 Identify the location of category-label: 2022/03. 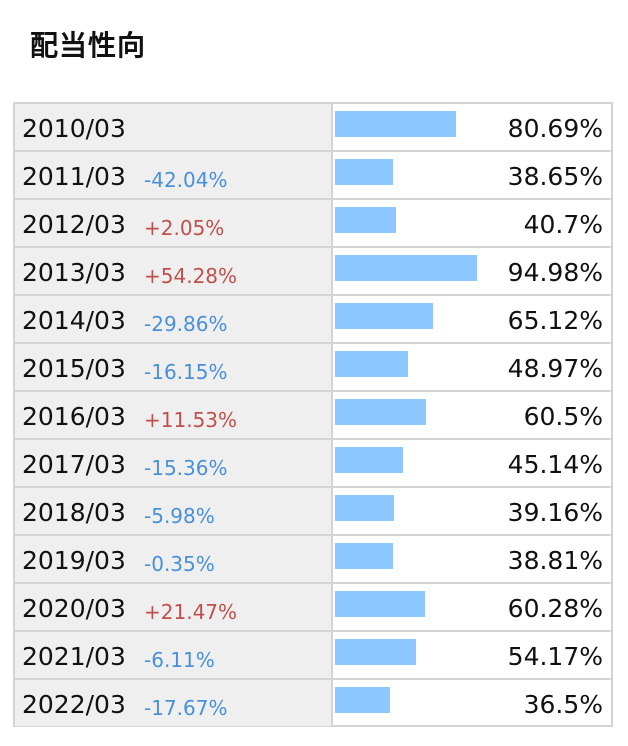
(74, 704).